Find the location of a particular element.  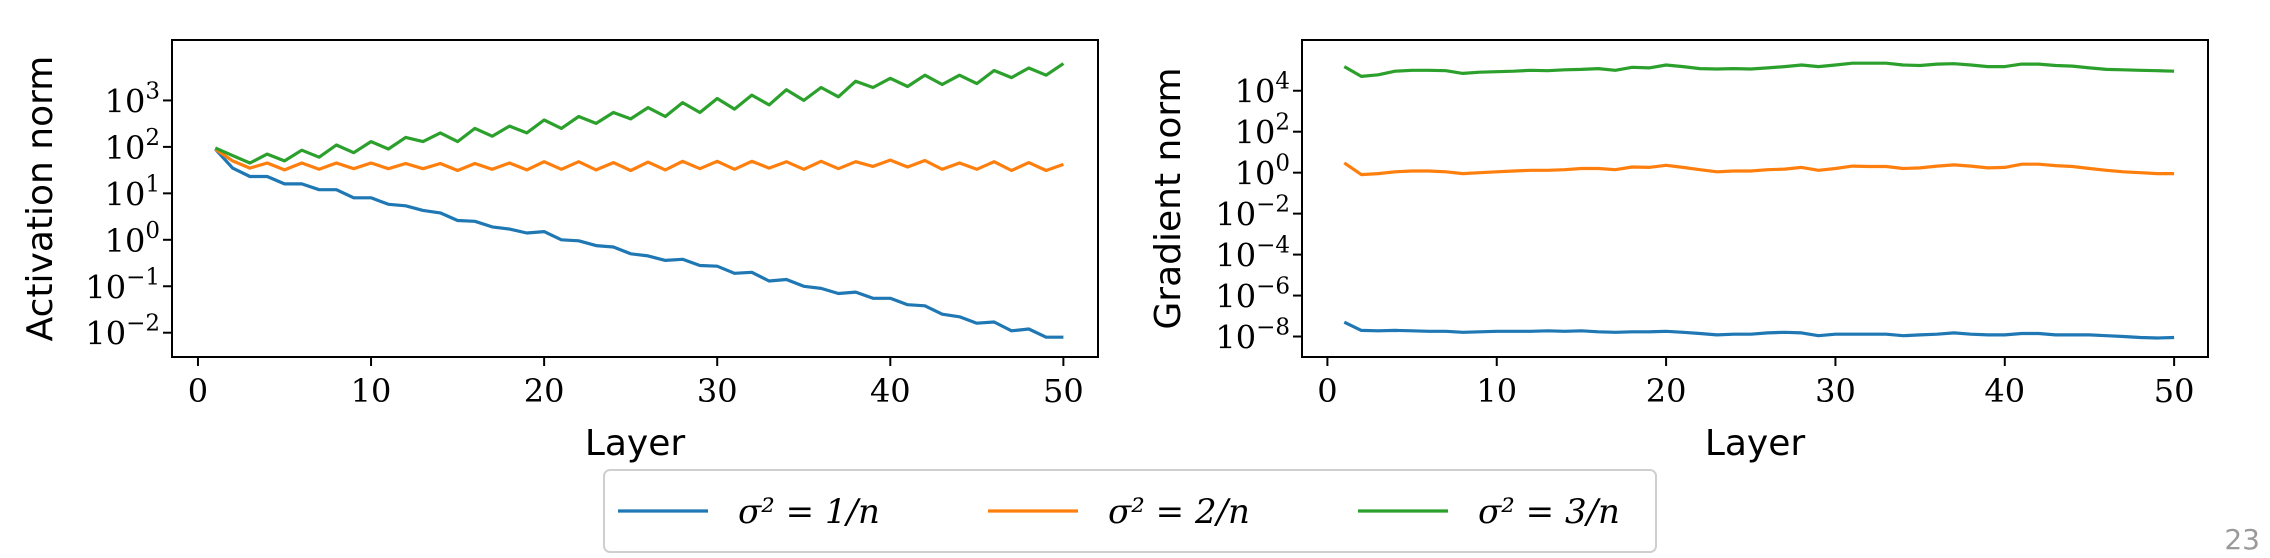

y-tick-label: 10¹ is located at coordinates (132, 192).